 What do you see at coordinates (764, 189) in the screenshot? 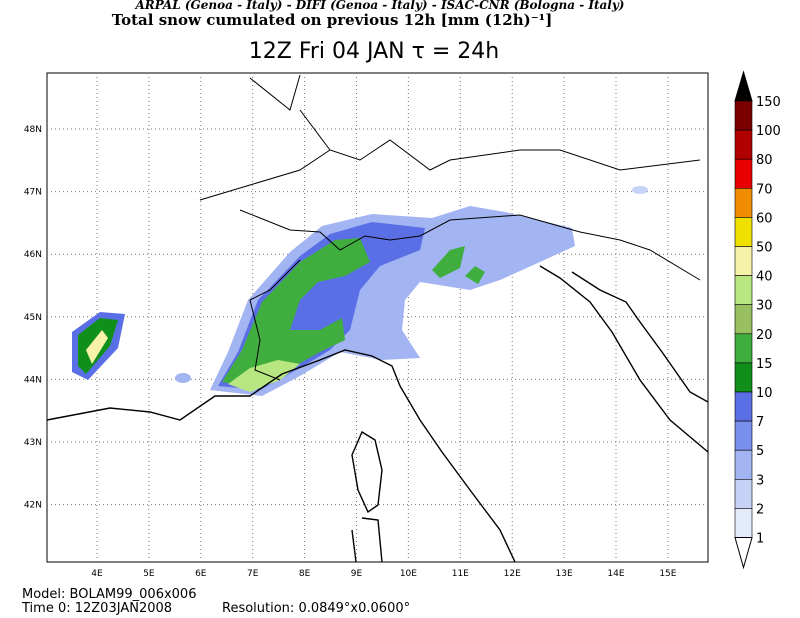
I see `colorbar-label: 70` at bounding box center [764, 189].